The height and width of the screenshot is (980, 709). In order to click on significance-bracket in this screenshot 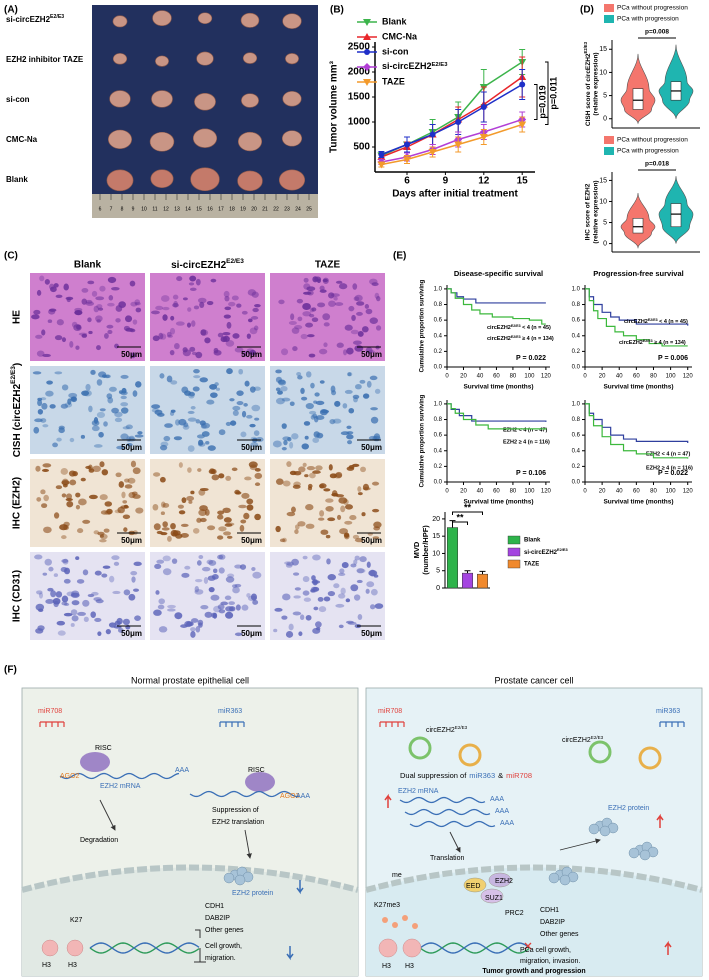, I will do `click(547, 93)`.